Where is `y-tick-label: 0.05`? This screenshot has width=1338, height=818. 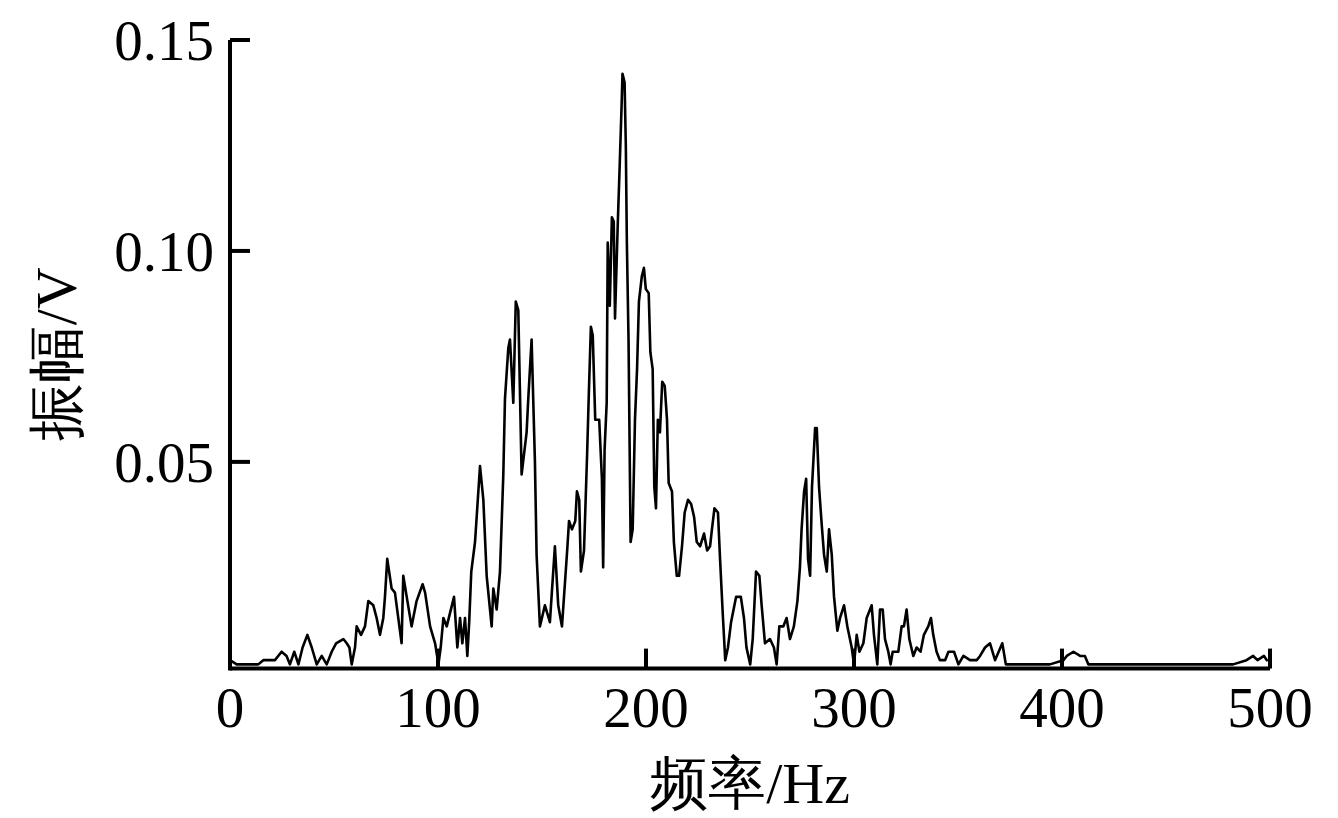 y-tick-label: 0.05 is located at coordinates (164, 462).